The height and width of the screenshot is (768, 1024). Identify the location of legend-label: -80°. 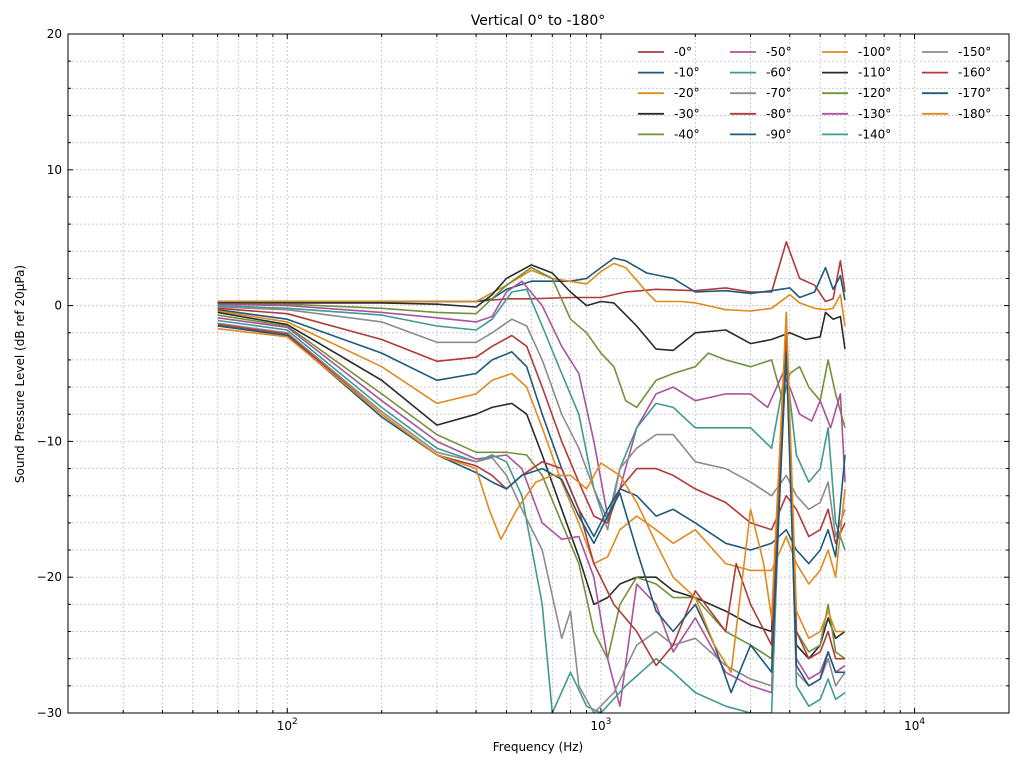
(779, 114).